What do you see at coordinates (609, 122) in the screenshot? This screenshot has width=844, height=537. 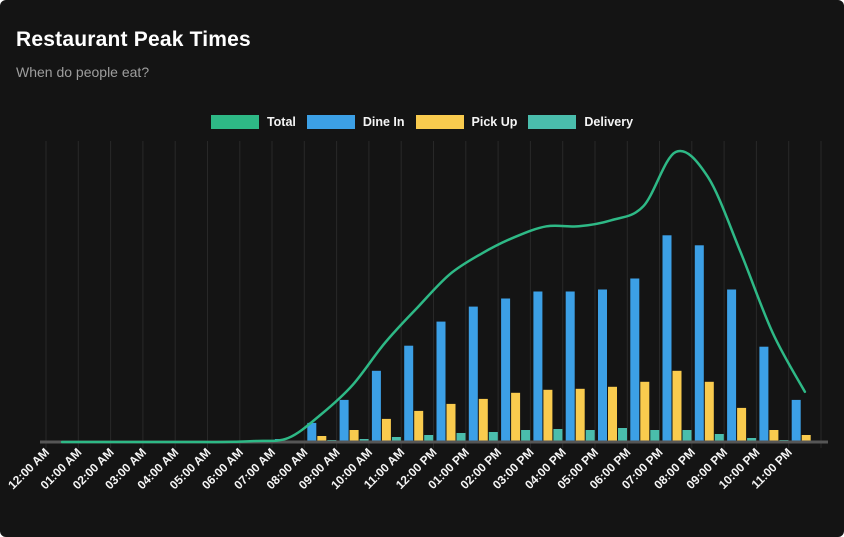 I see `legend-label: Delivery` at bounding box center [609, 122].